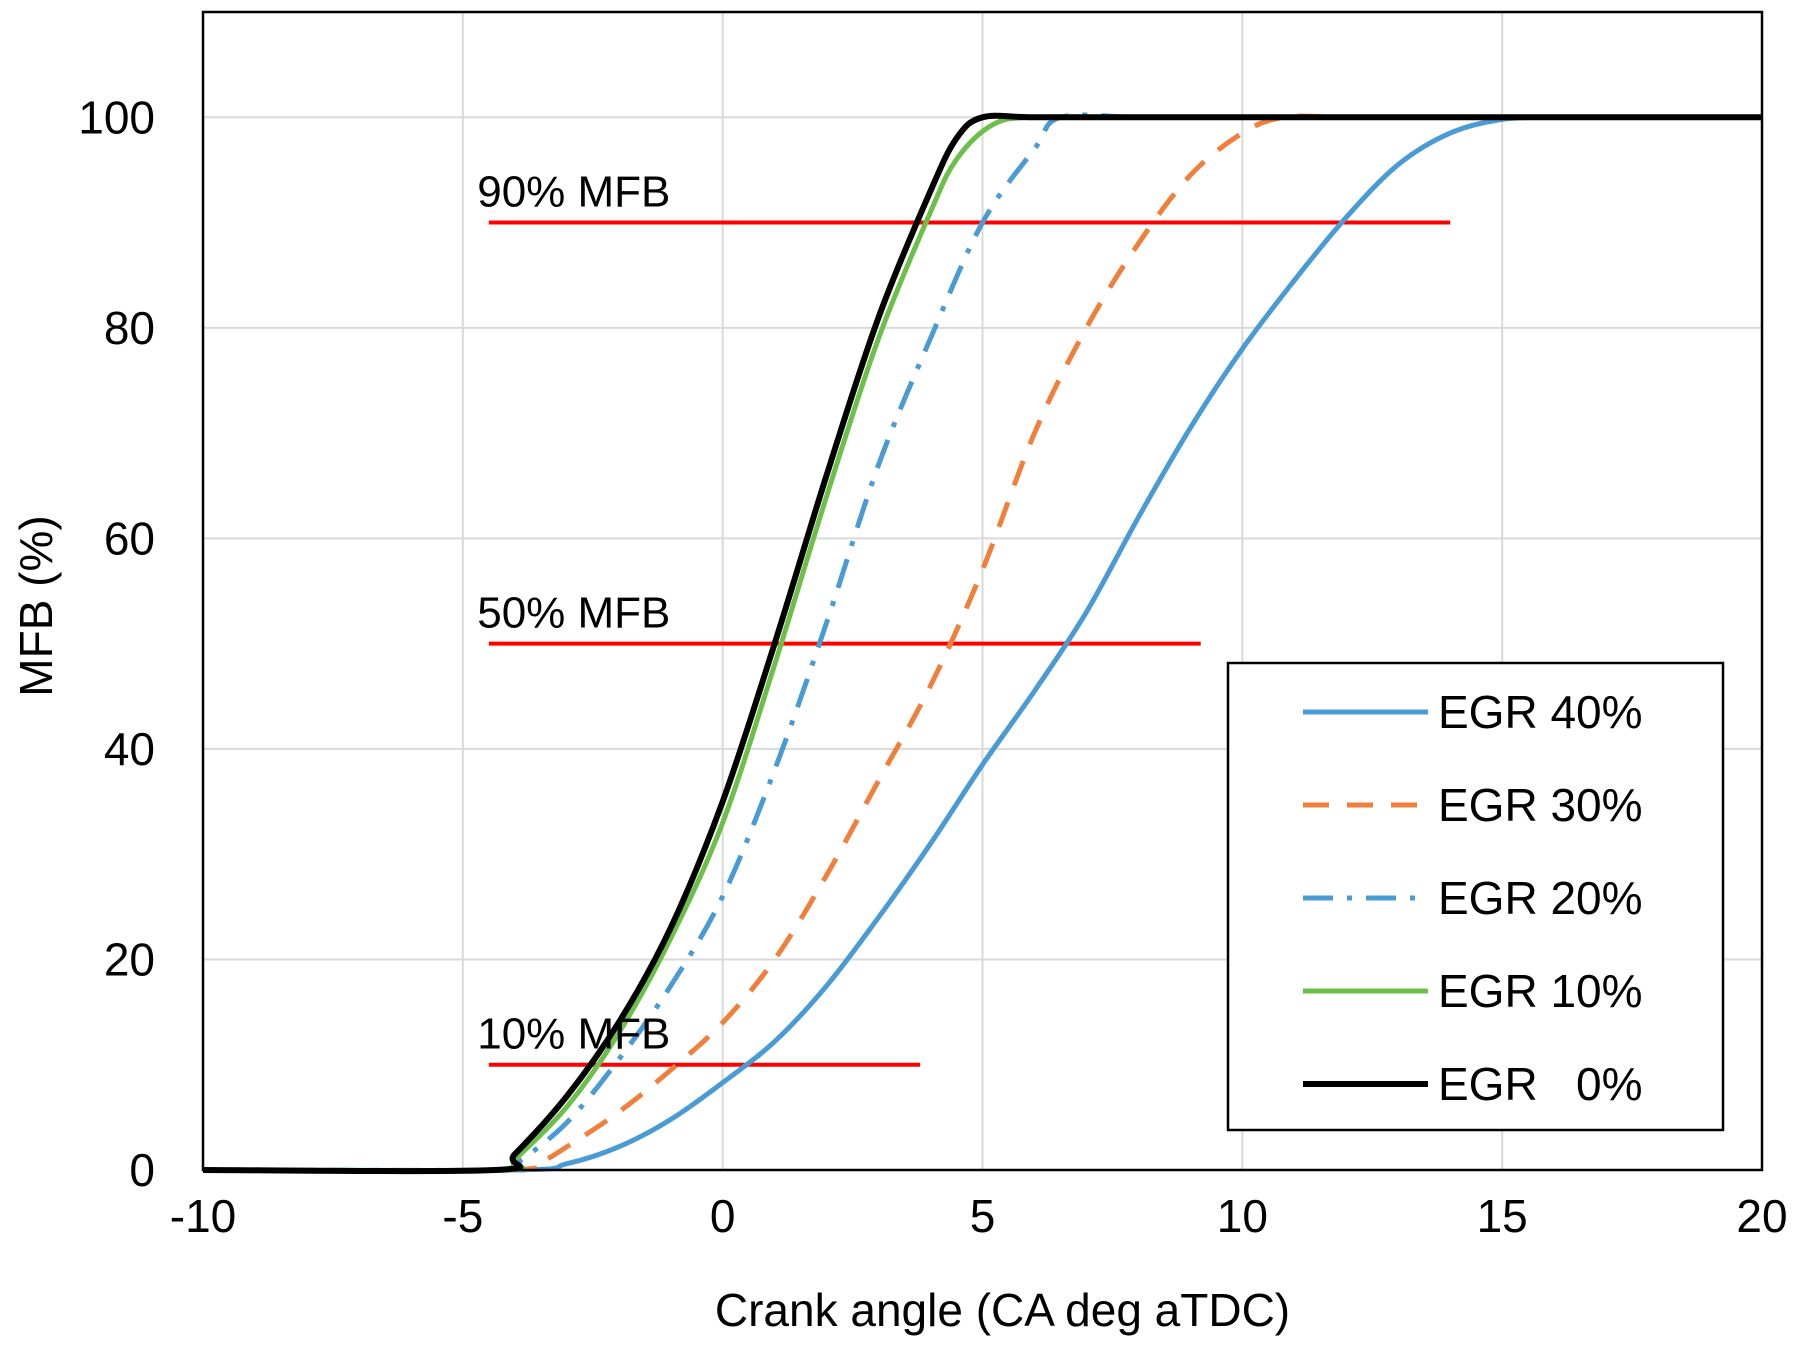 This screenshot has height=1349, width=1798. I want to click on y-tick-label: 80, so click(129, 328).